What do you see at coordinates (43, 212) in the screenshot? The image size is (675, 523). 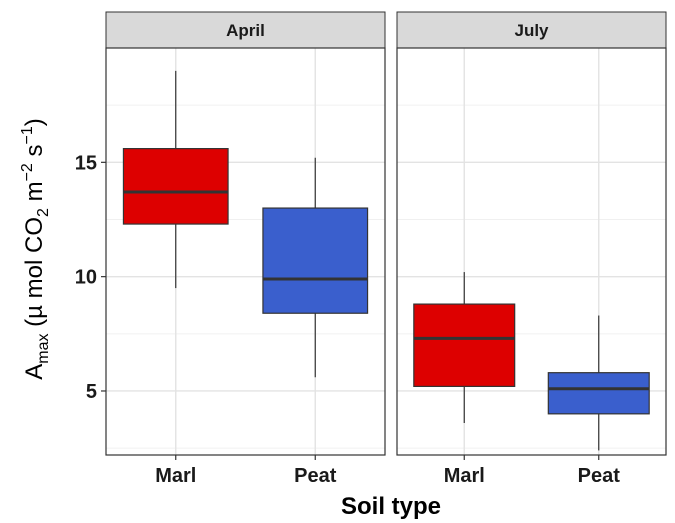 I see `y-axis-title-part: 2` at bounding box center [43, 212].